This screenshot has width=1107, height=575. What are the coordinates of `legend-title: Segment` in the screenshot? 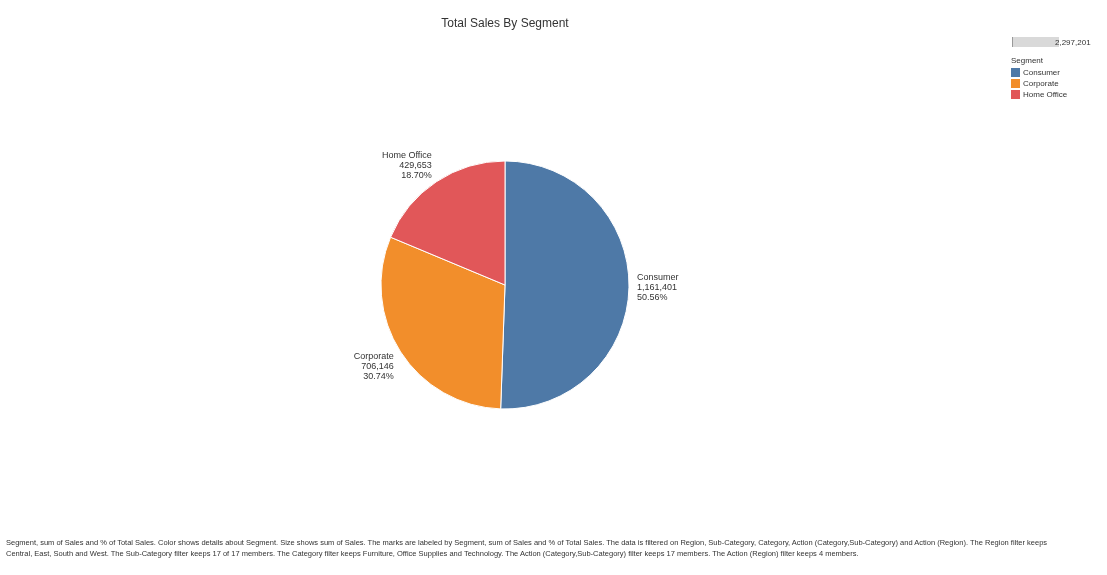 It's located at (1028, 60).